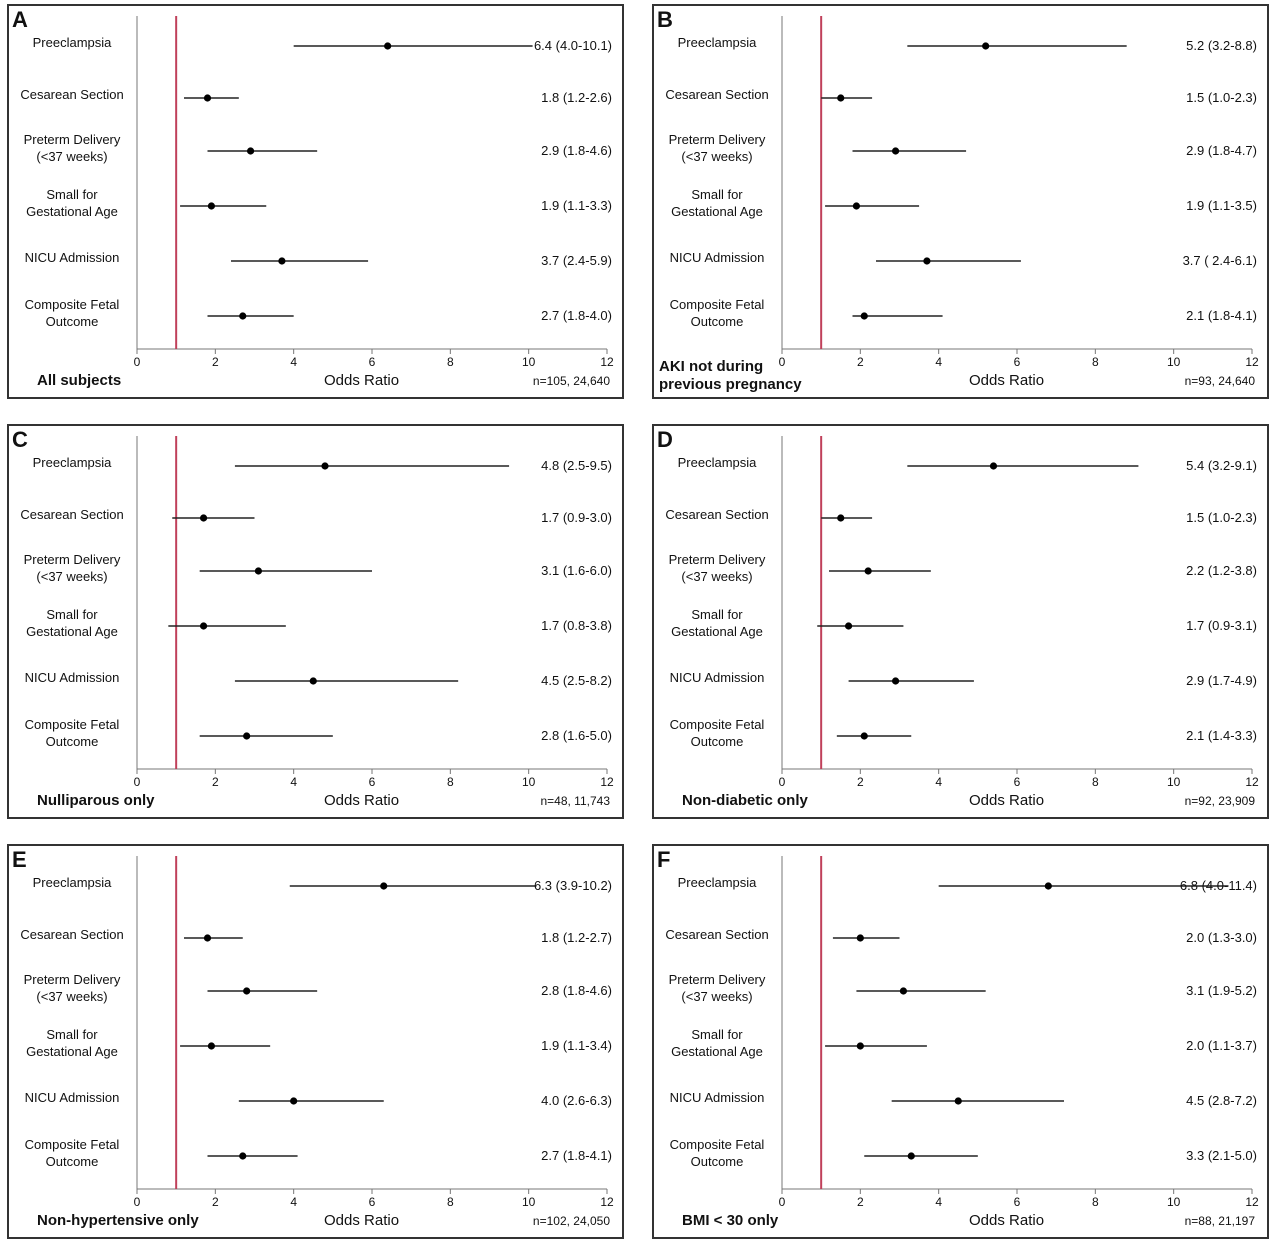 This screenshot has width=1280, height=1242. I want to click on odds-ratio-value-label: 2.9 (1.7-4.9), so click(1221, 680).